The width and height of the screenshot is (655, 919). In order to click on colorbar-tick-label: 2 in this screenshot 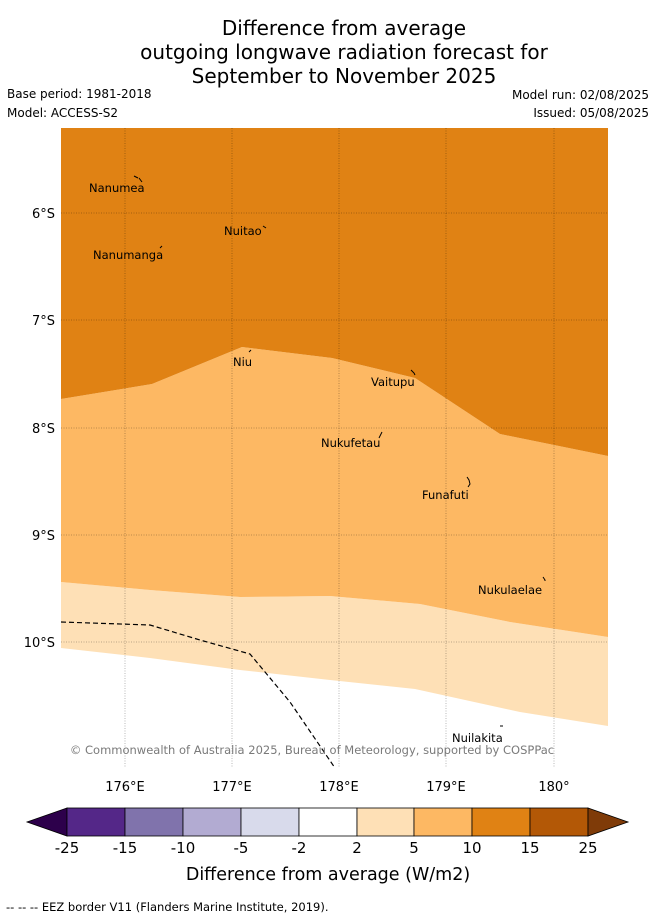, I will do `click(357, 848)`.